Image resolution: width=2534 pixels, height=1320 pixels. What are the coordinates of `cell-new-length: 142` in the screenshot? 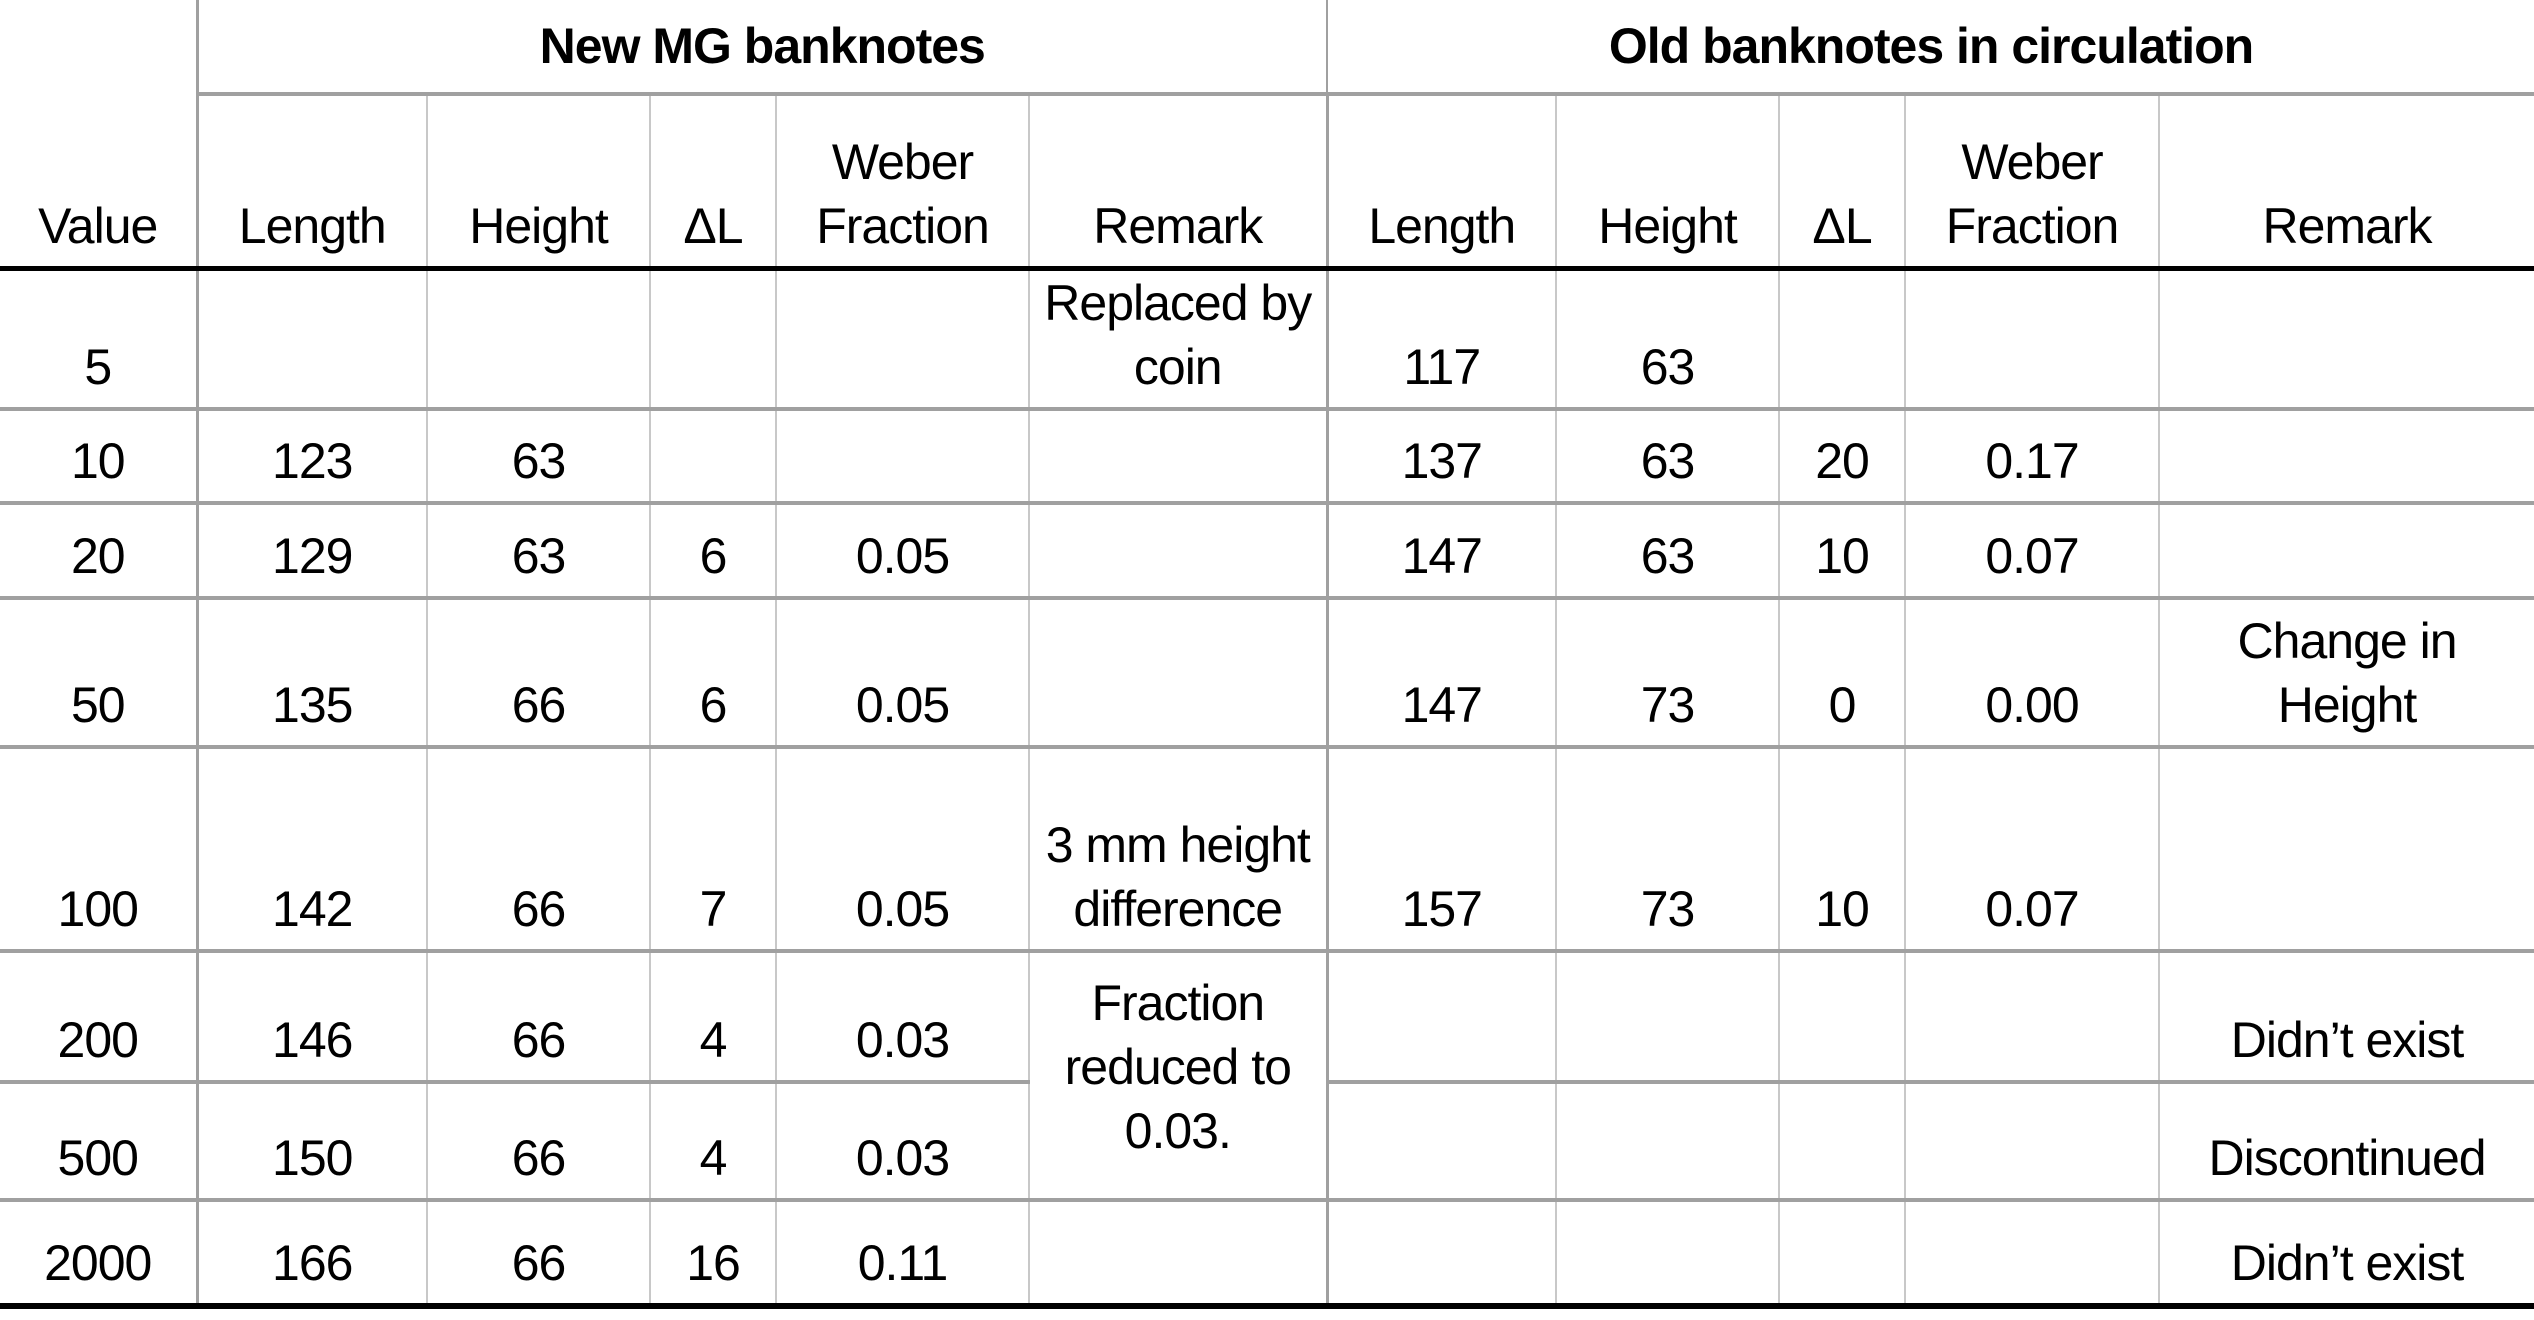 It's located at (311, 848).